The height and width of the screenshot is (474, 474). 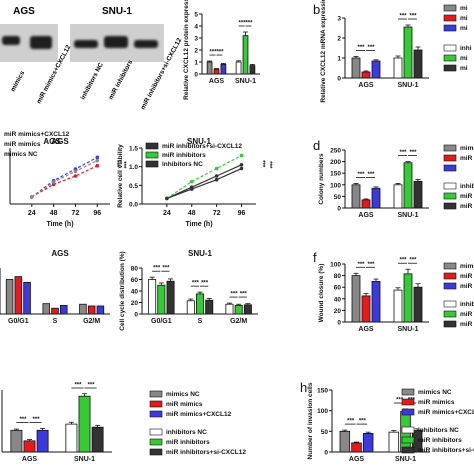 I want to click on y-axis-label: Cell cycle distribution (%), so click(x=122, y=290).